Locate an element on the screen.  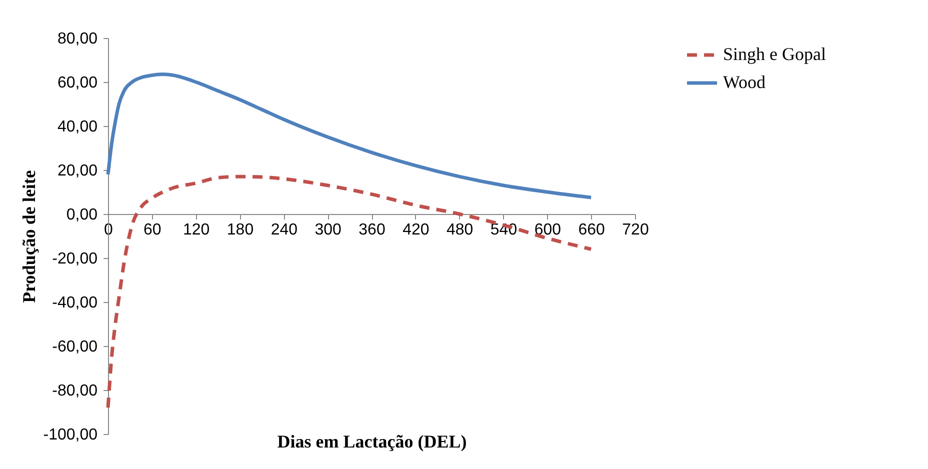
y-tick-label: -20,00 is located at coordinates (75, 259).